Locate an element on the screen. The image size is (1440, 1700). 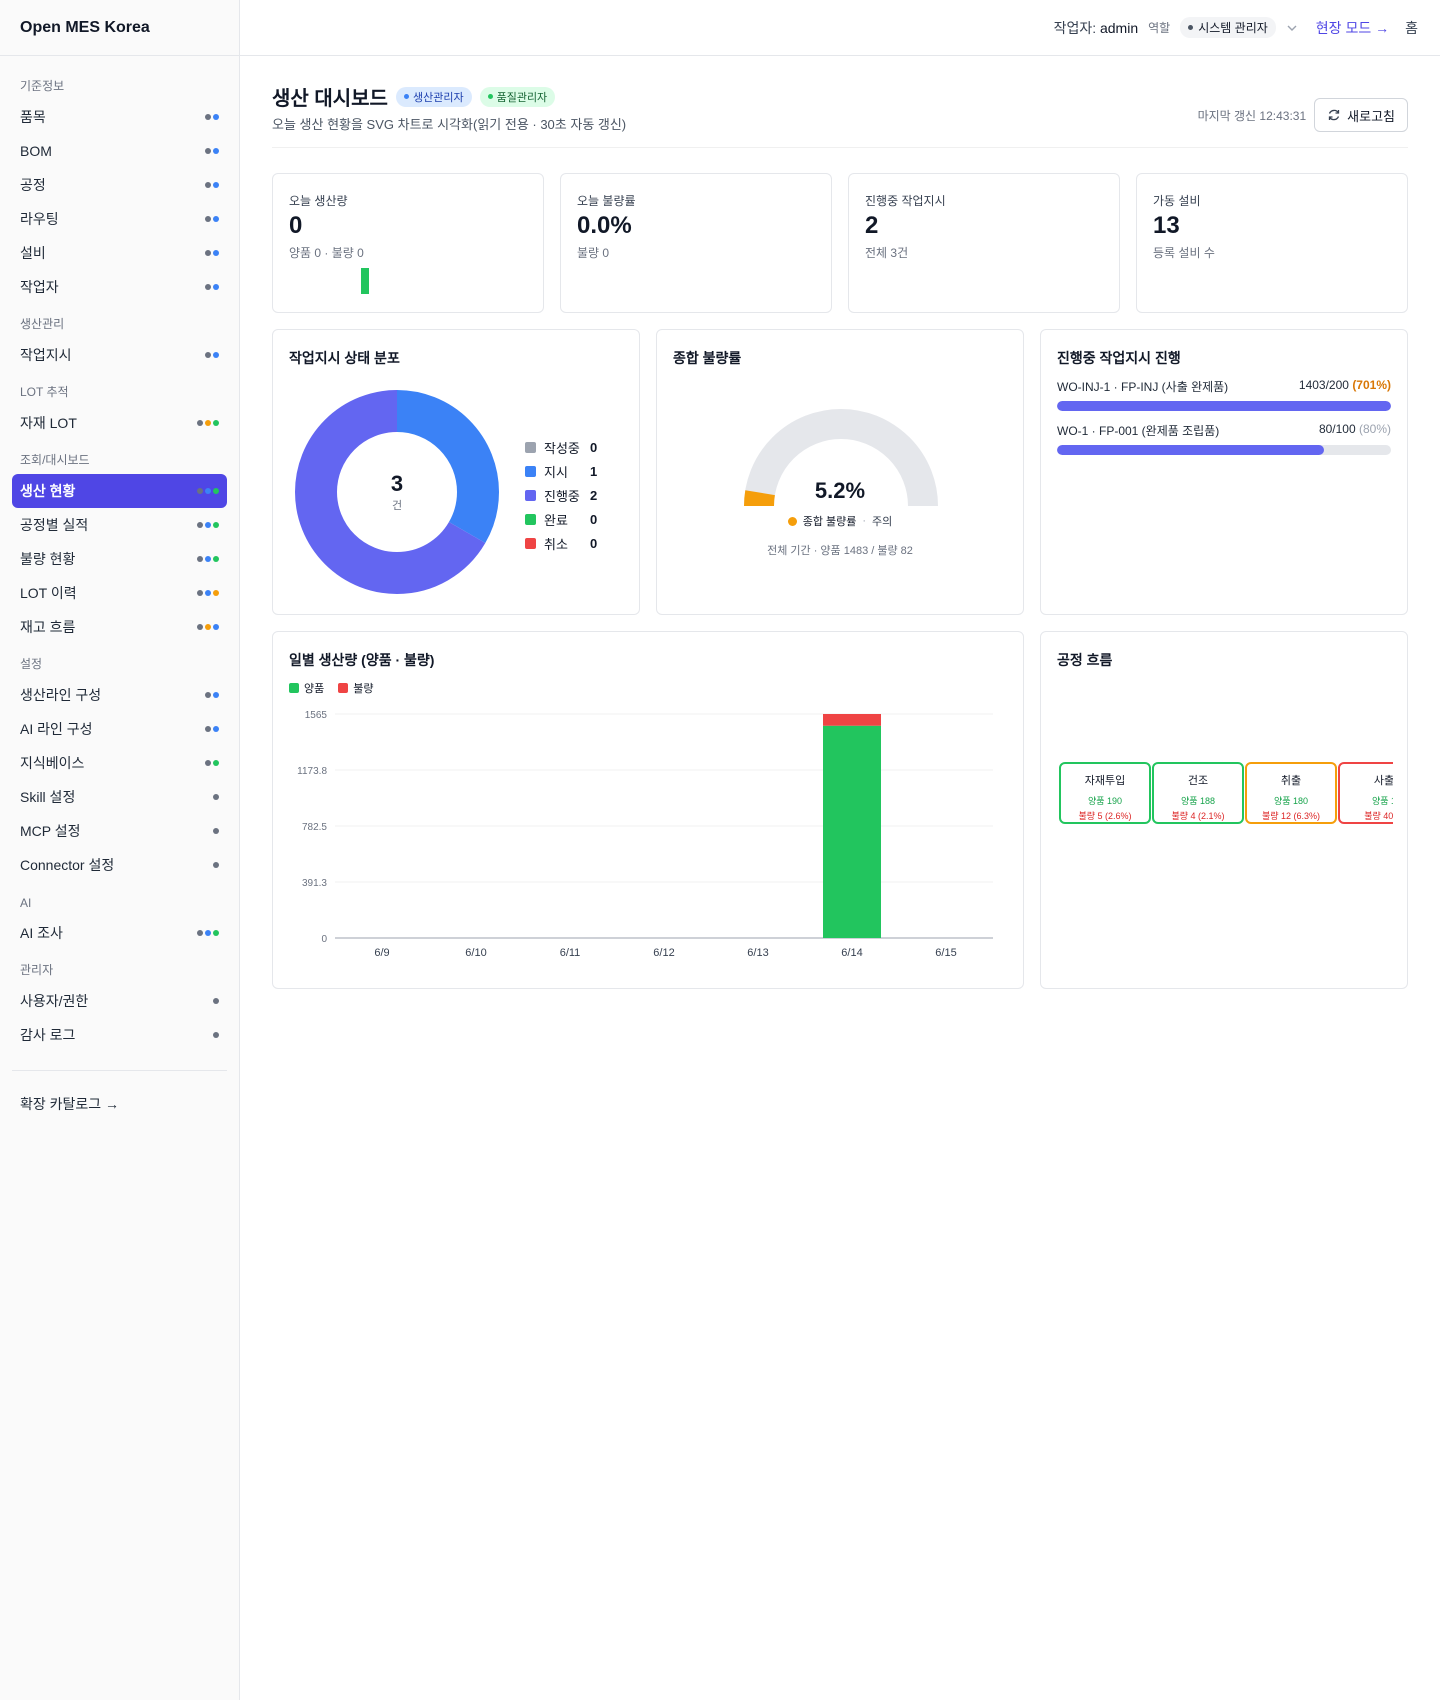
refresh-area: 마지막 갱신 12:43:31 새로고침 is located at coordinates (1303, 115).